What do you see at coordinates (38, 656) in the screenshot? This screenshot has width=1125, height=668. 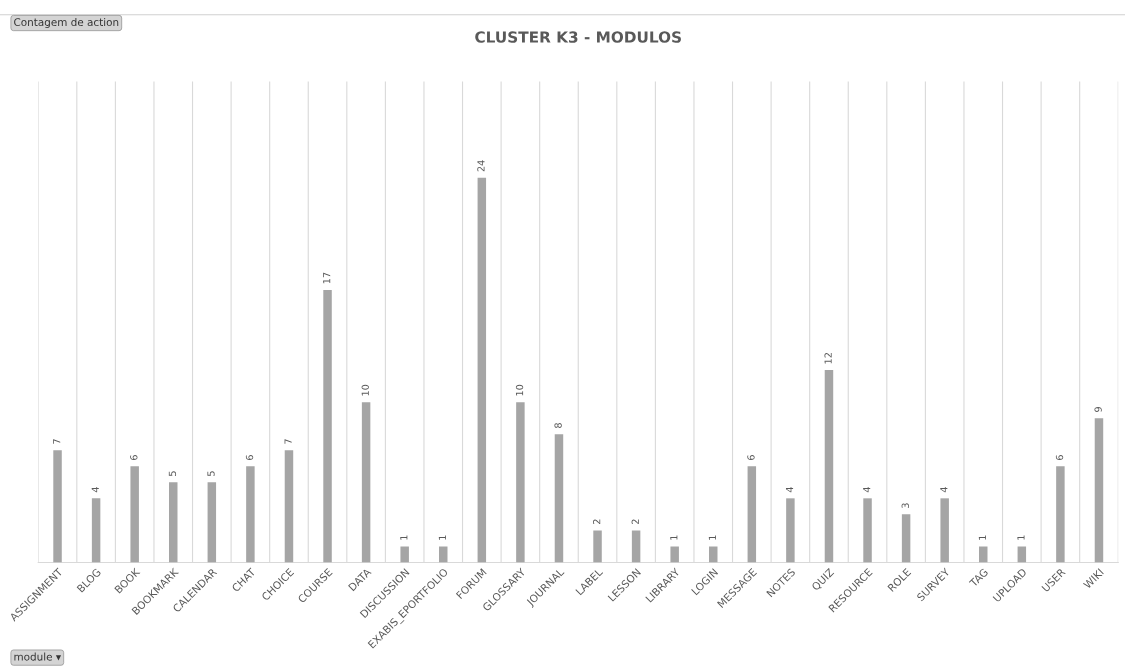 I see `text: module ▾` at bounding box center [38, 656].